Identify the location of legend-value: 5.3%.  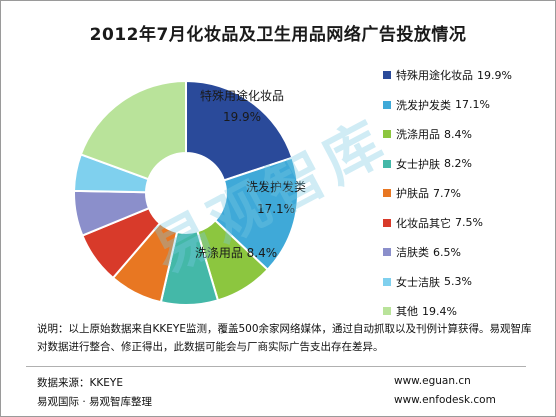
(458, 281).